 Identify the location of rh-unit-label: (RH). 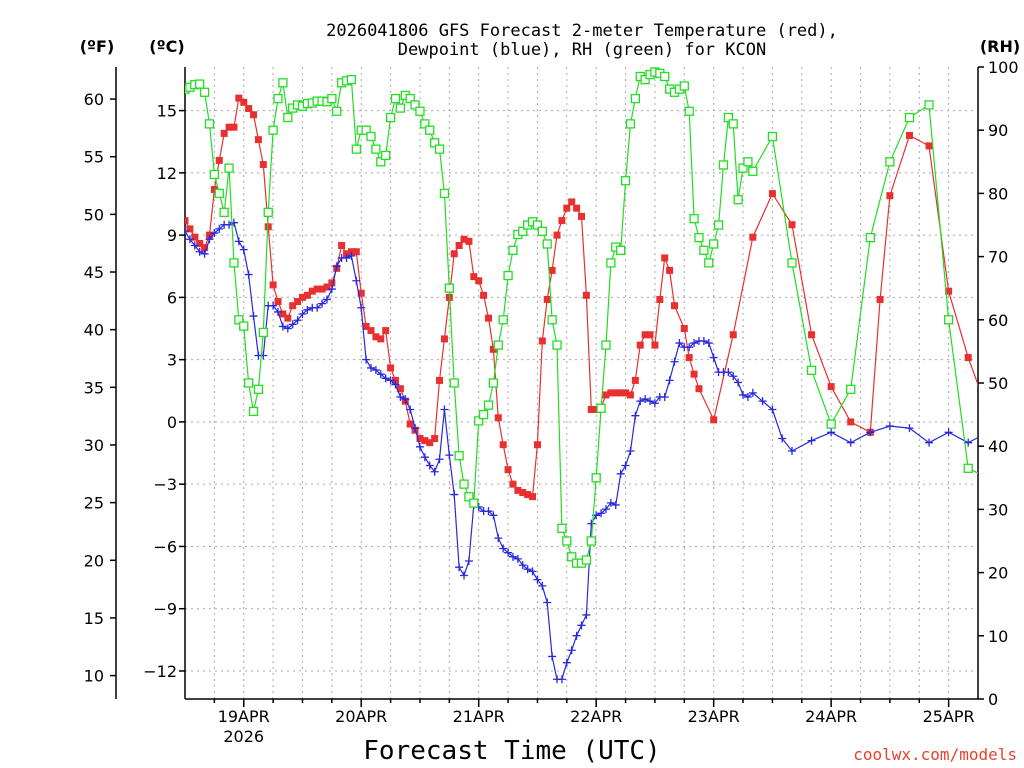
(1000, 46).